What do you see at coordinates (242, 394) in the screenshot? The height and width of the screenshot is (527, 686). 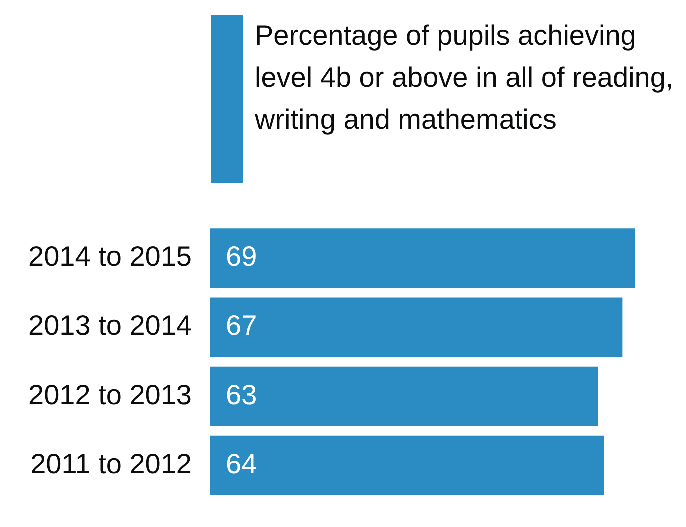 I see `data-label: 63` at bounding box center [242, 394].